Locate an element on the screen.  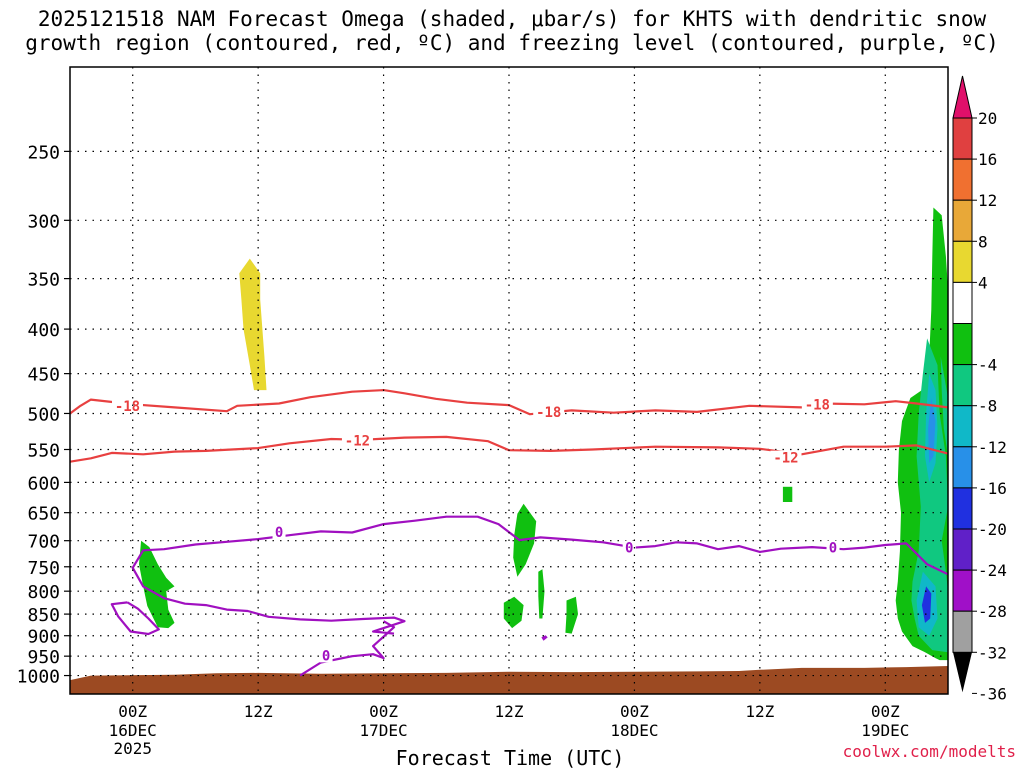
colorbar-label-3: 8 is located at coordinates (983, 241).